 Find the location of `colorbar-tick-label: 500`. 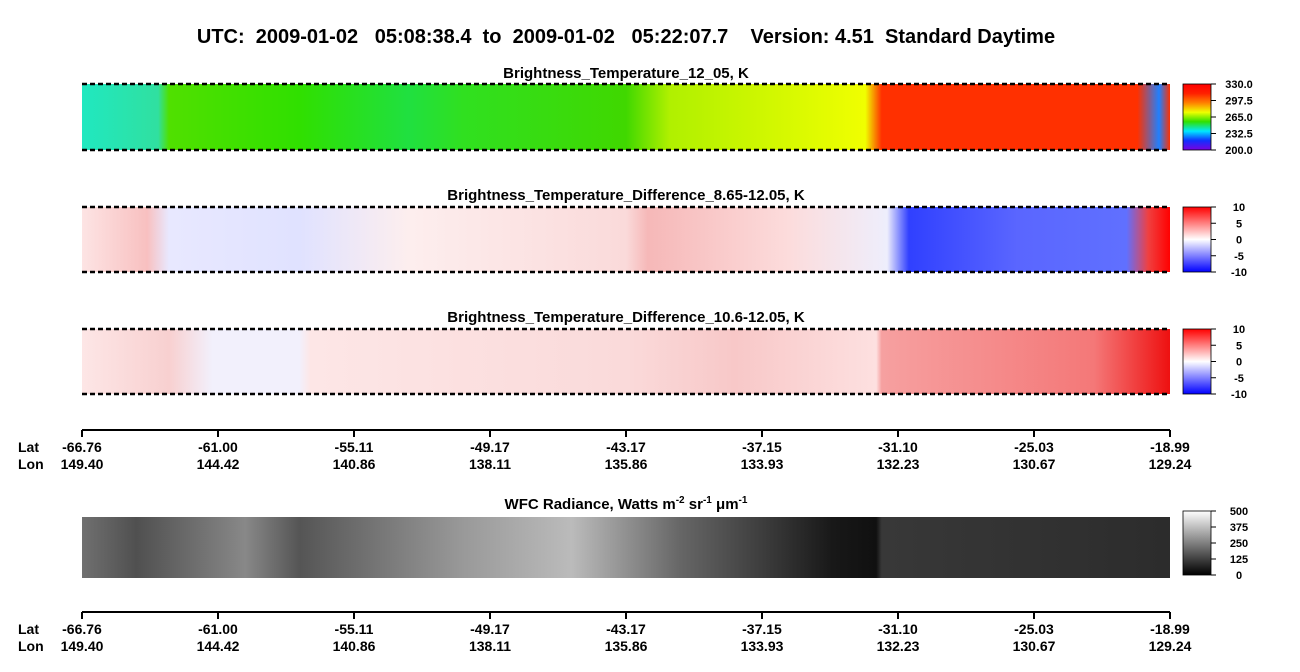

colorbar-tick-label: 500 is located at coordinates (1239, 512).